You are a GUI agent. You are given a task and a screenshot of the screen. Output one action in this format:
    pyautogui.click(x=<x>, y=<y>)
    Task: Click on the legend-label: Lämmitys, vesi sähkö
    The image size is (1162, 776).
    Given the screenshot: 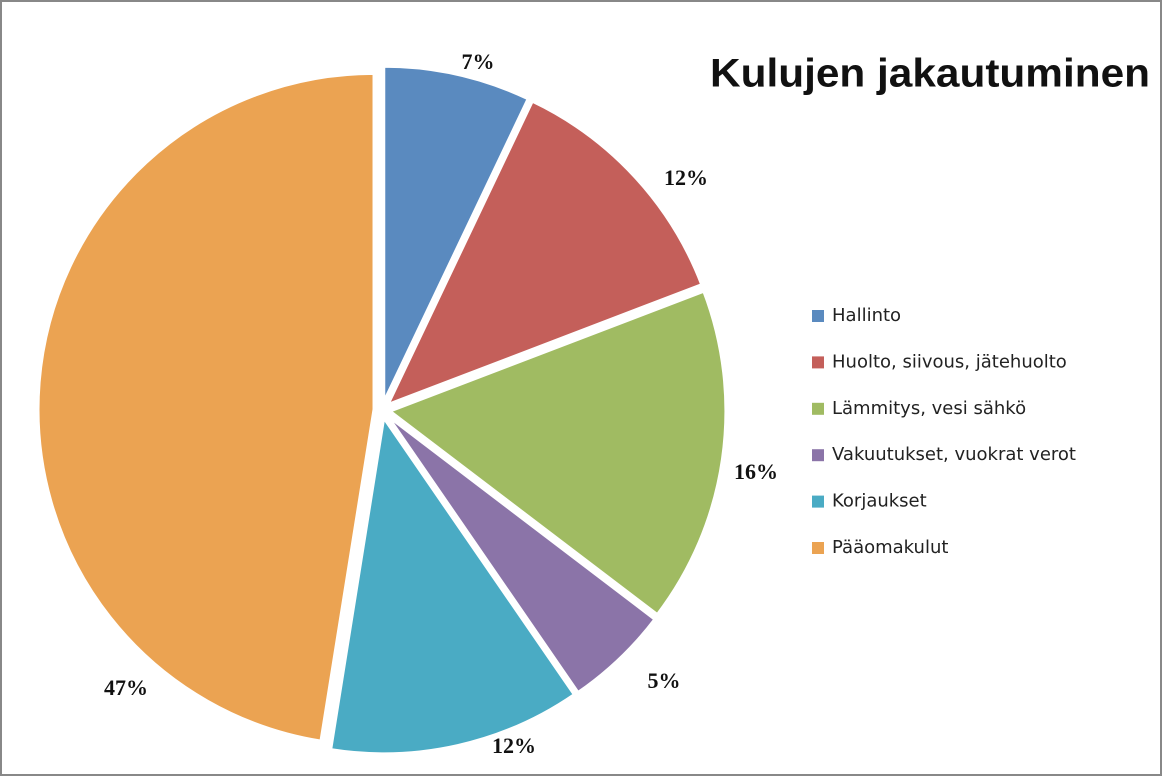 What is the action you would take?
    pyautogui.click(x=929, y=408)
    